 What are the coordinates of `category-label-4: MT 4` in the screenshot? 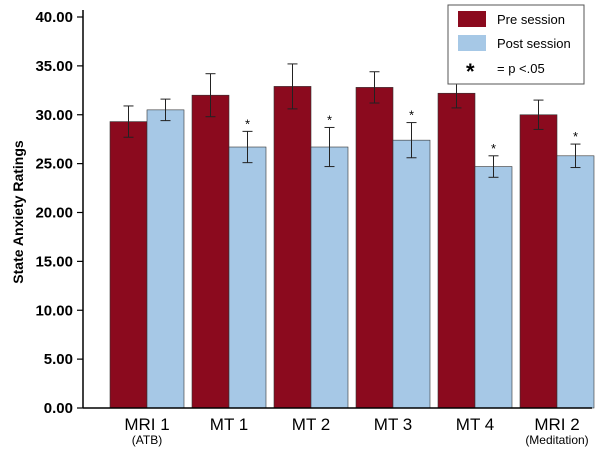 It's located at (475, 424).